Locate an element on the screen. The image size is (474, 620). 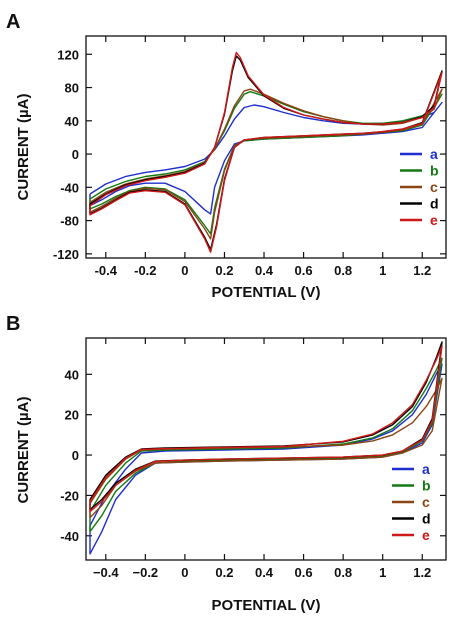
x-tick-label: -0.4 is located at coordinates (106, 270).